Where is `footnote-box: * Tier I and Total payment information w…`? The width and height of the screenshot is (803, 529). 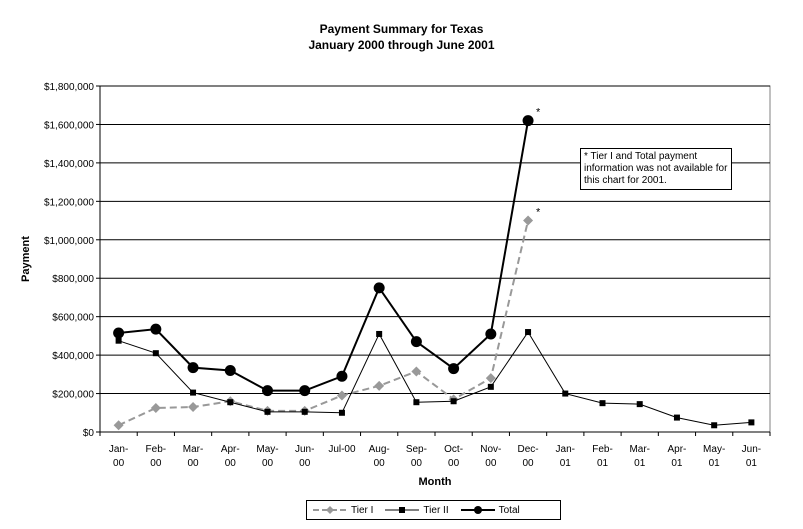 footnote-box: * Tier I and Total payment information w… is located at coordinates (656, 169).